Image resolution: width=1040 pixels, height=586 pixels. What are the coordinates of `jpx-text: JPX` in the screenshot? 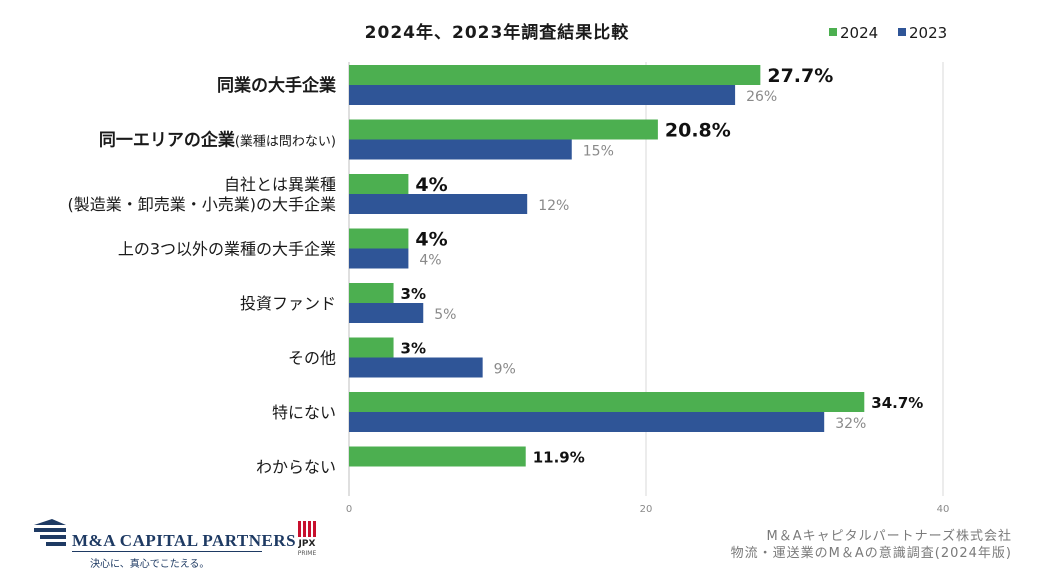 It's located at (307, 544).